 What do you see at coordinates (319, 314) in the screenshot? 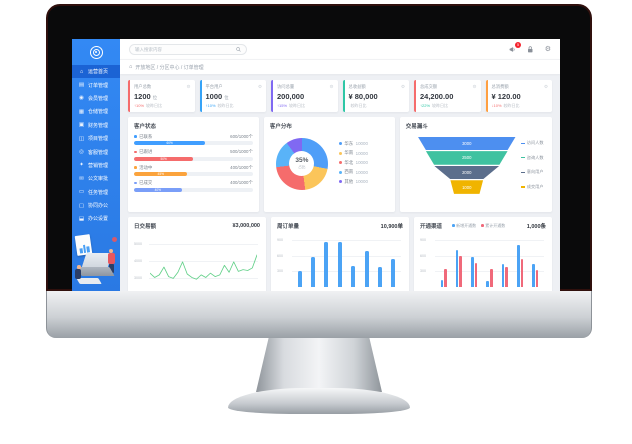
I see `monitor-chin` at bounding box center [319, 314].